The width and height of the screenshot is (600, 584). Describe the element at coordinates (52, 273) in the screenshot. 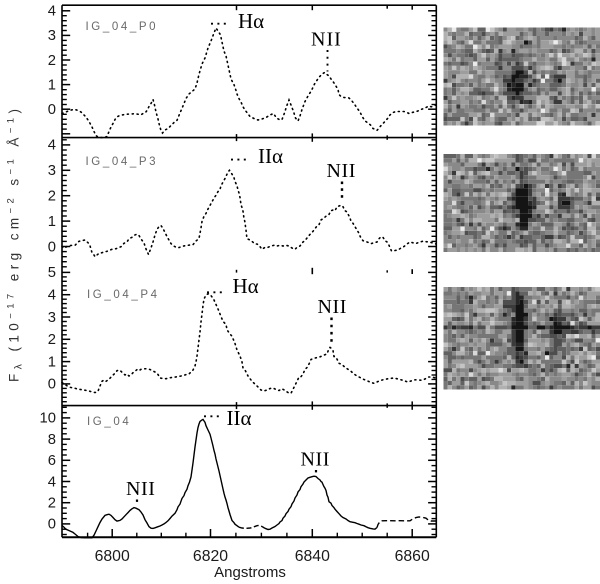

I see `svg-text: 5` at that location.